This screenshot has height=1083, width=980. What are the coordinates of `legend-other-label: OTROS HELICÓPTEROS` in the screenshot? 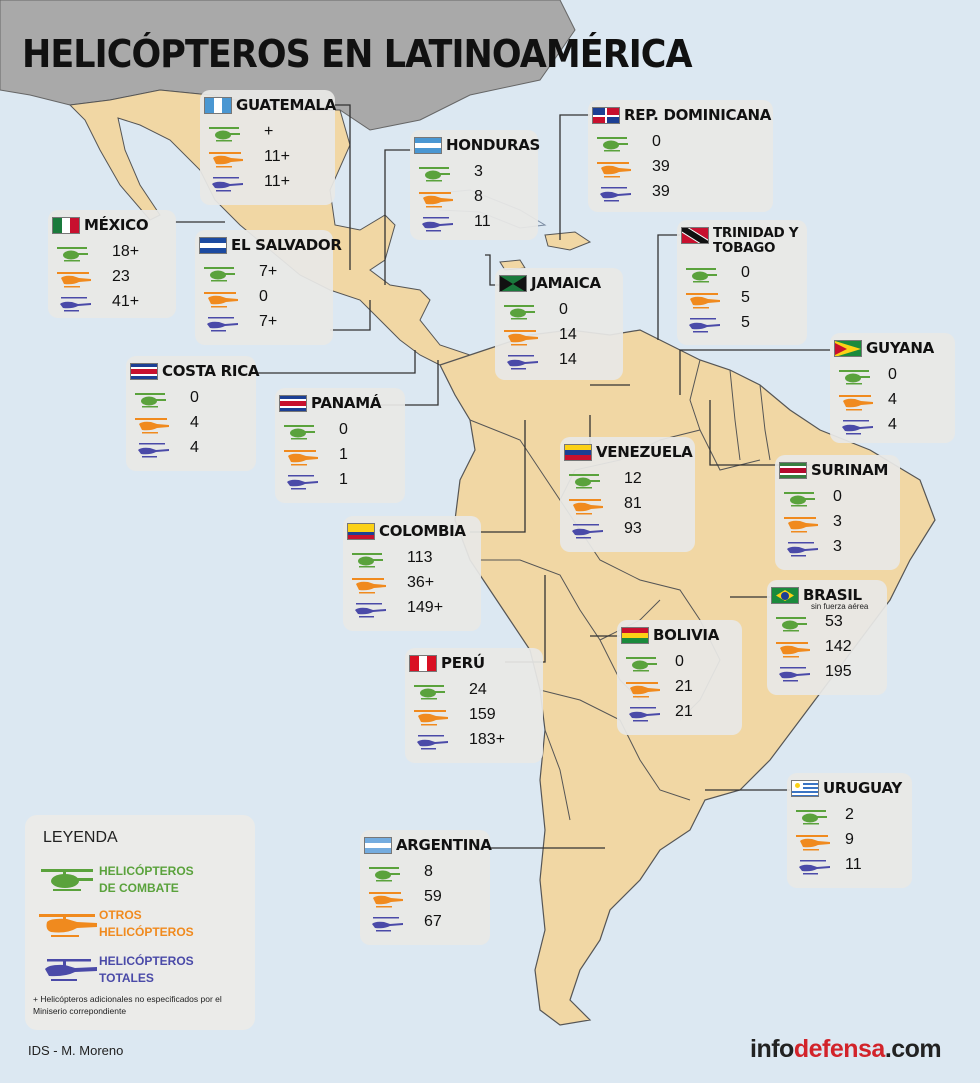 It's located at (146, 923).